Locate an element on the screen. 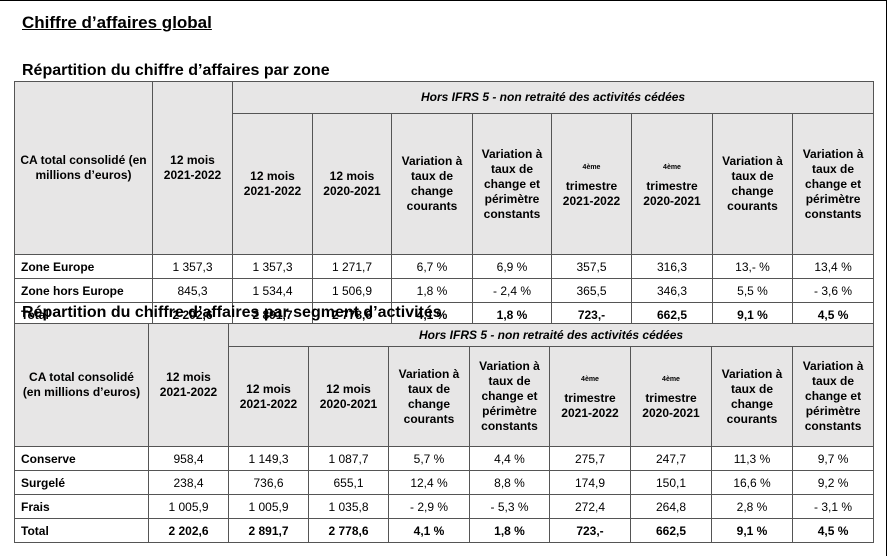 The width and height of the screenshot is (887, 556). cell-value: 5,5 % is located at coordinates (752, 290).